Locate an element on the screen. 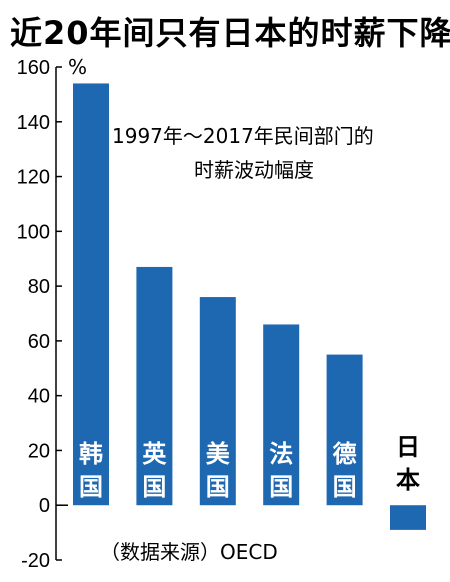 This screenshot has height=582, width=450. y-tick-label: 60 is located at coordinates (39, 342).